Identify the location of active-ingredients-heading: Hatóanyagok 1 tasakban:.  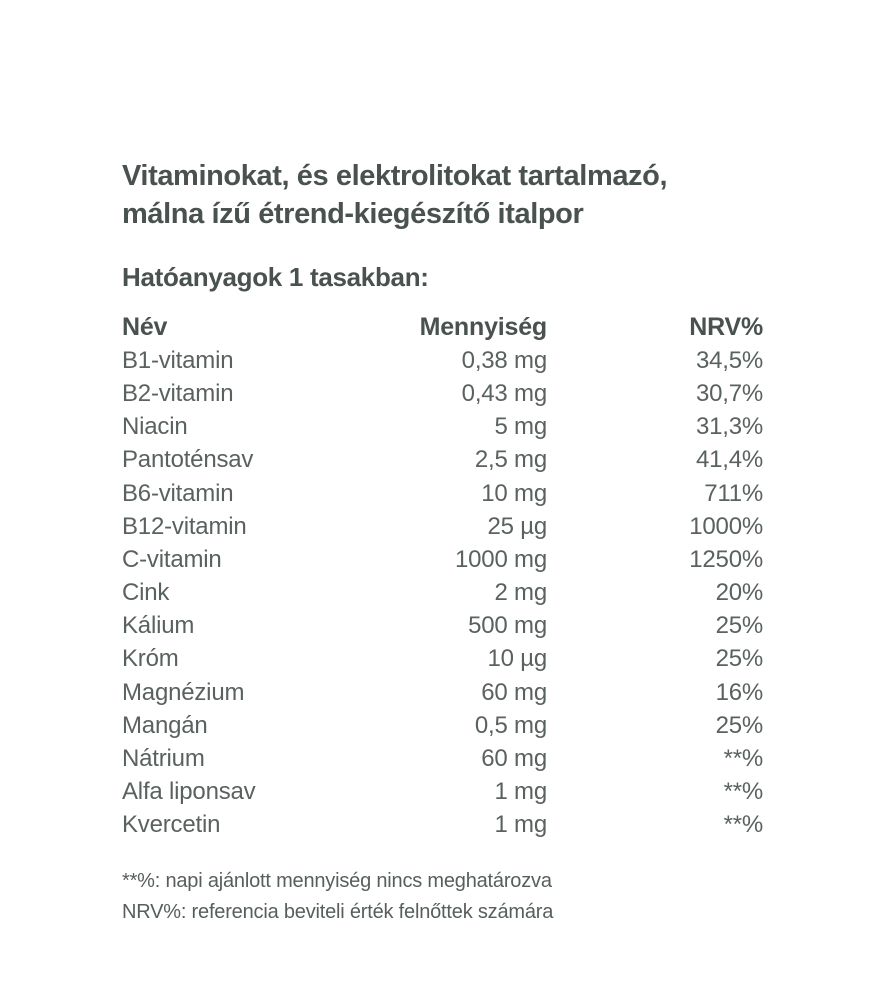
(275, 277).